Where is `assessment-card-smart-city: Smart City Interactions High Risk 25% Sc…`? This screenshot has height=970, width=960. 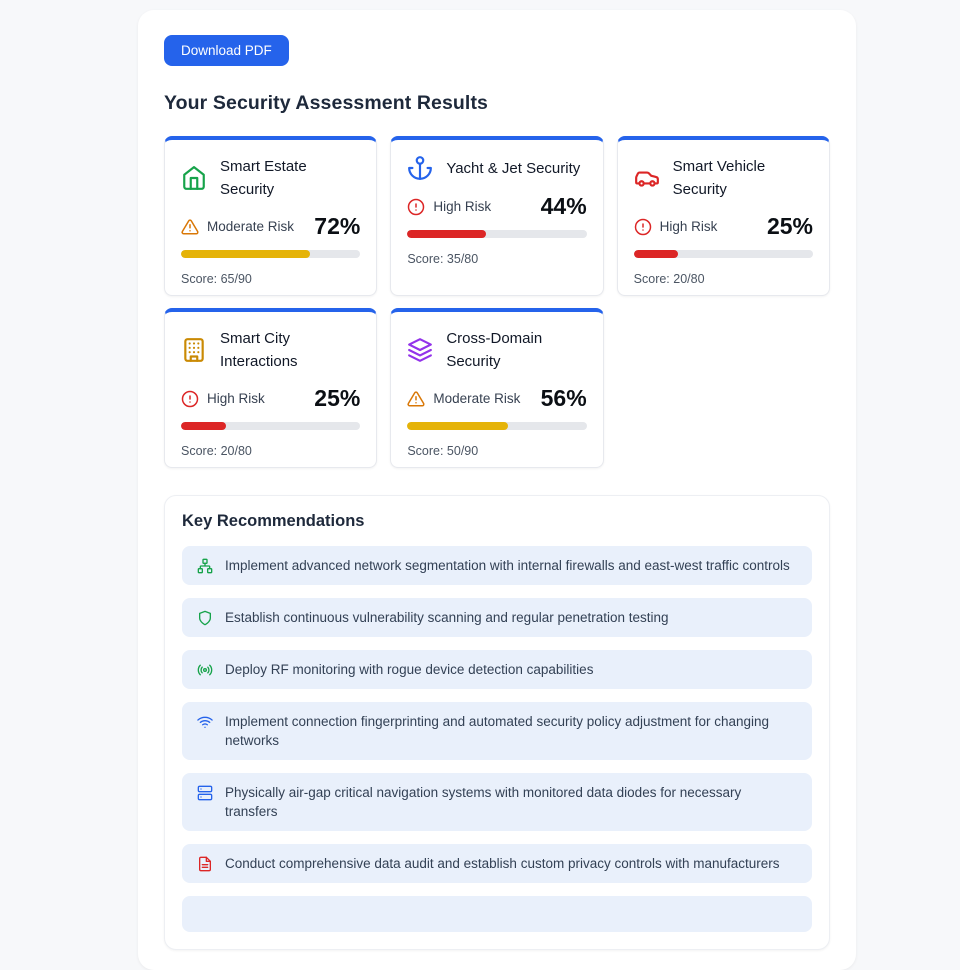 assessment-card-smart-city: Smart City Interactions High Risk 25% Sc… is located at coordinates (271, 388).